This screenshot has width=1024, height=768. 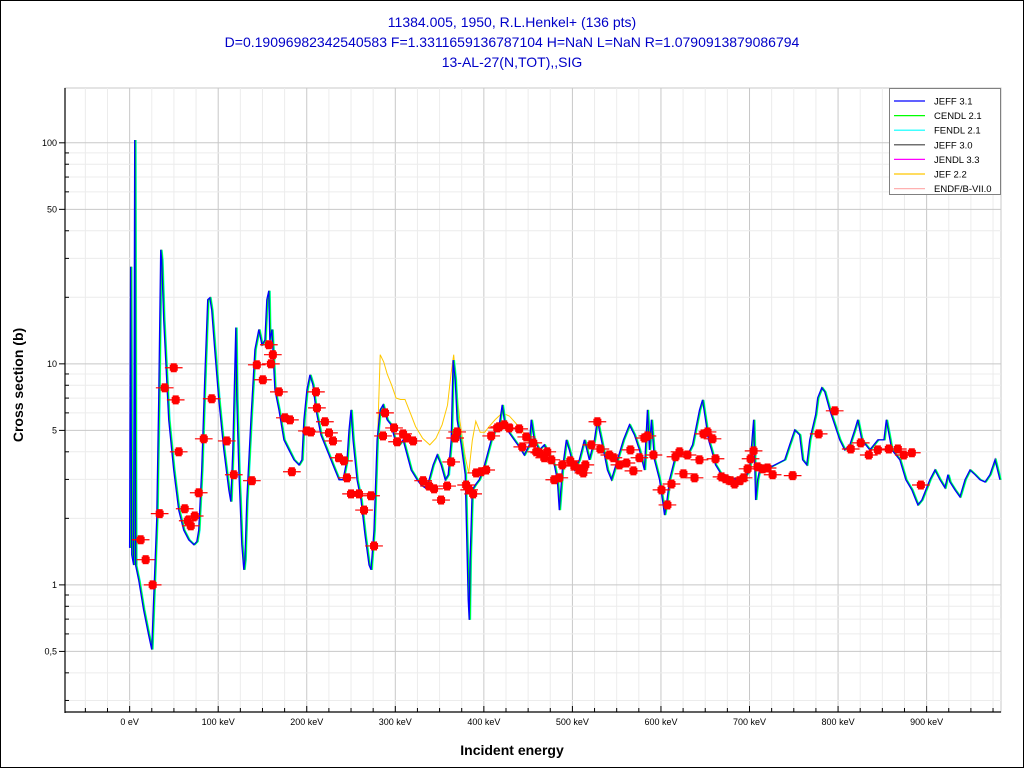 I want to click on x-tick-label: 900 keV, so click(x=926, y=722).